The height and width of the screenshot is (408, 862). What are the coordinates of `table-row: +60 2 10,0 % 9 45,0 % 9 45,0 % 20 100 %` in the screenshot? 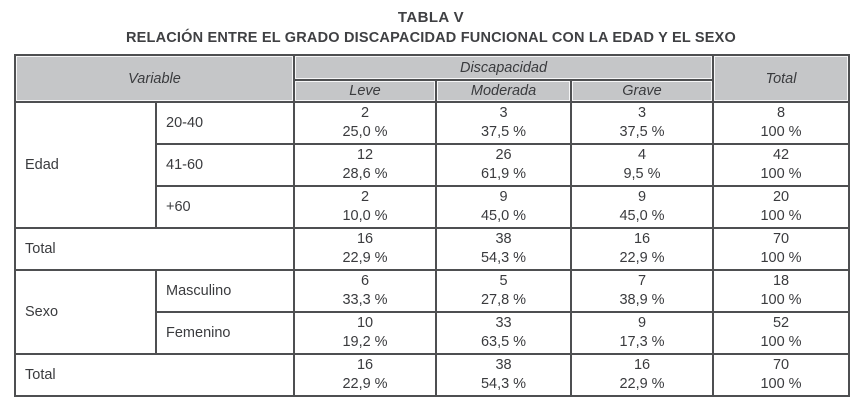 It's located at (433, 207).